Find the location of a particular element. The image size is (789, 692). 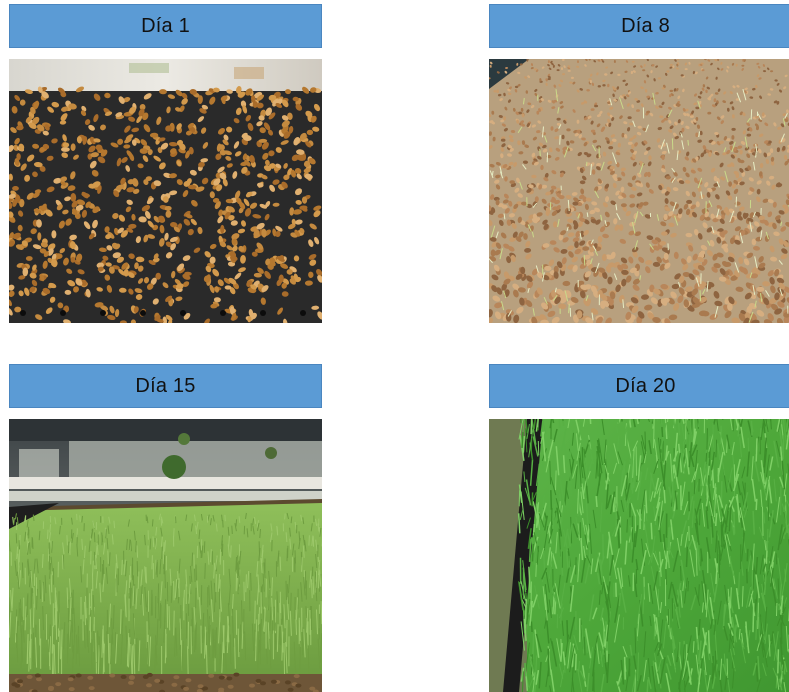

panel-label: Día 20 is located at coordinates (639, 386).